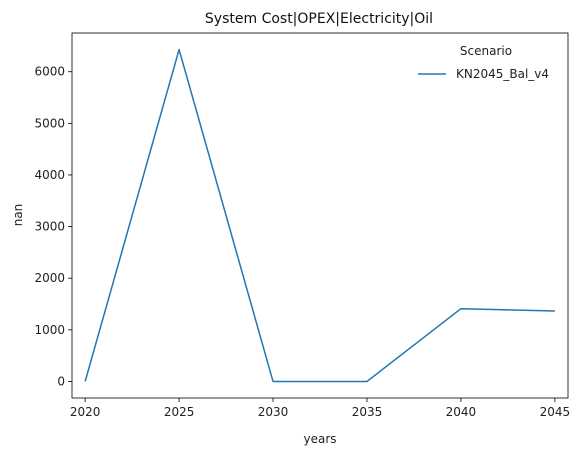 This screenshot has width=577, height=456. What do you see at coordinates (49, 278) in the screenshot?
I see `y-tick-label: 2000` at bounding box center [49, 278].